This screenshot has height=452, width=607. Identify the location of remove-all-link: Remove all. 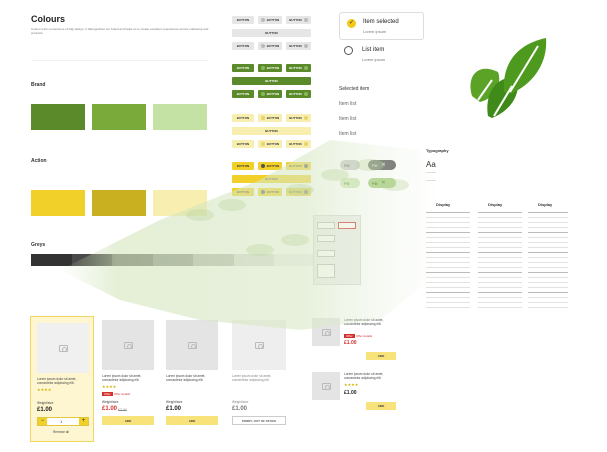
(61, 432).